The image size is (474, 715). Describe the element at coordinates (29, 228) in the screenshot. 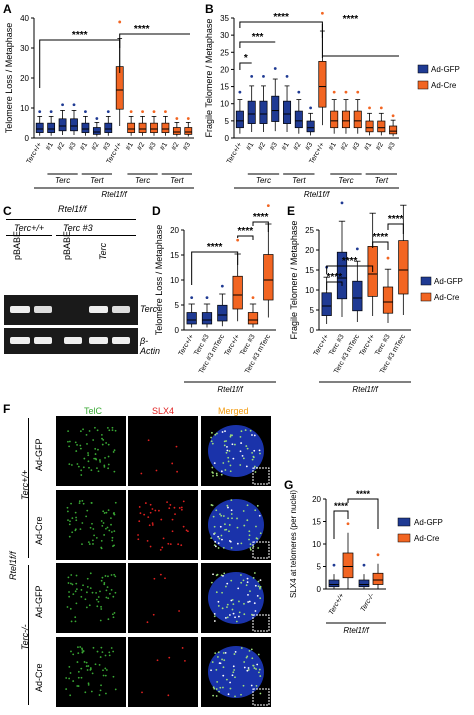

I see `col-label-1: Terc+/+` at that location.